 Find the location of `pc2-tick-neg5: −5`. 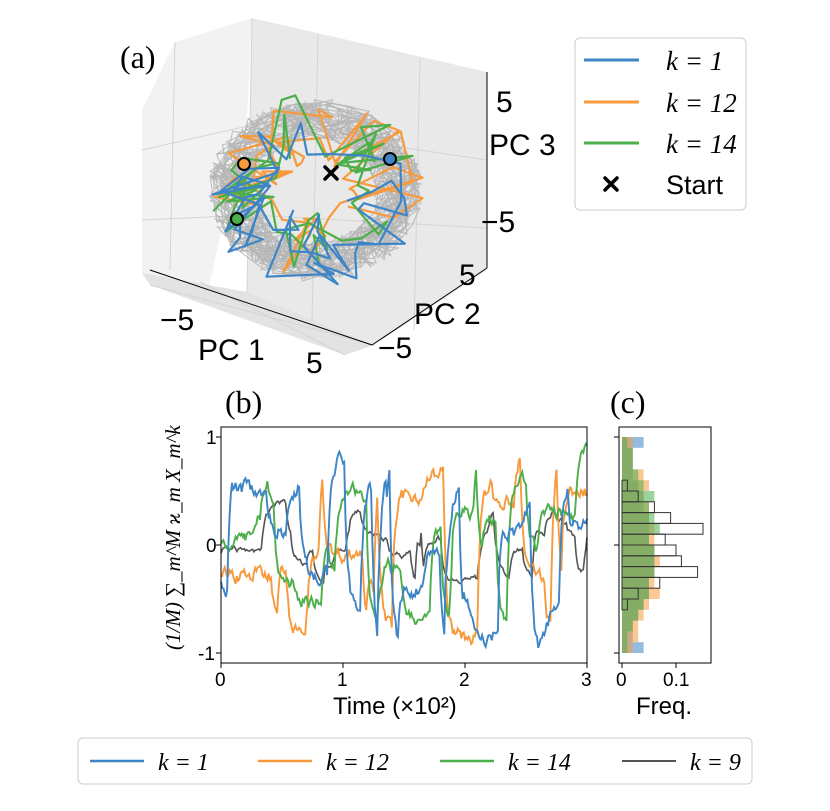

pc2-tick-neg5: −5 is located at coordinates (395, 348).